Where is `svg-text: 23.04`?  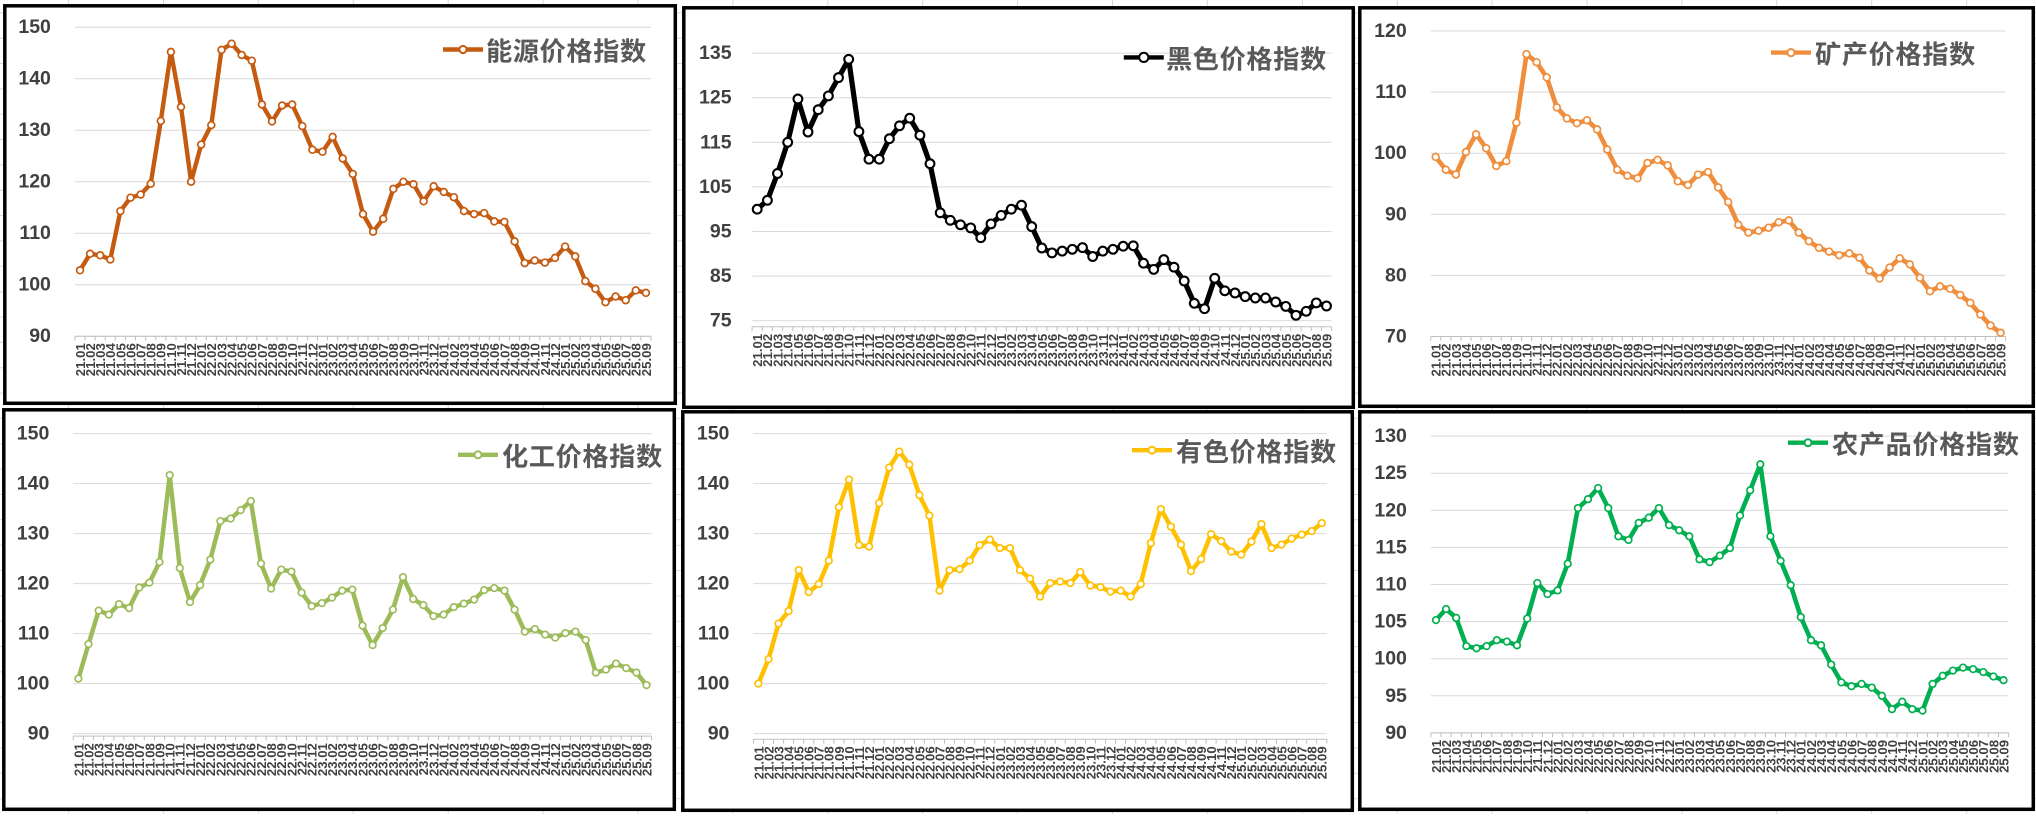
svg-text: 23.04 is located at coordinates (352, 759).